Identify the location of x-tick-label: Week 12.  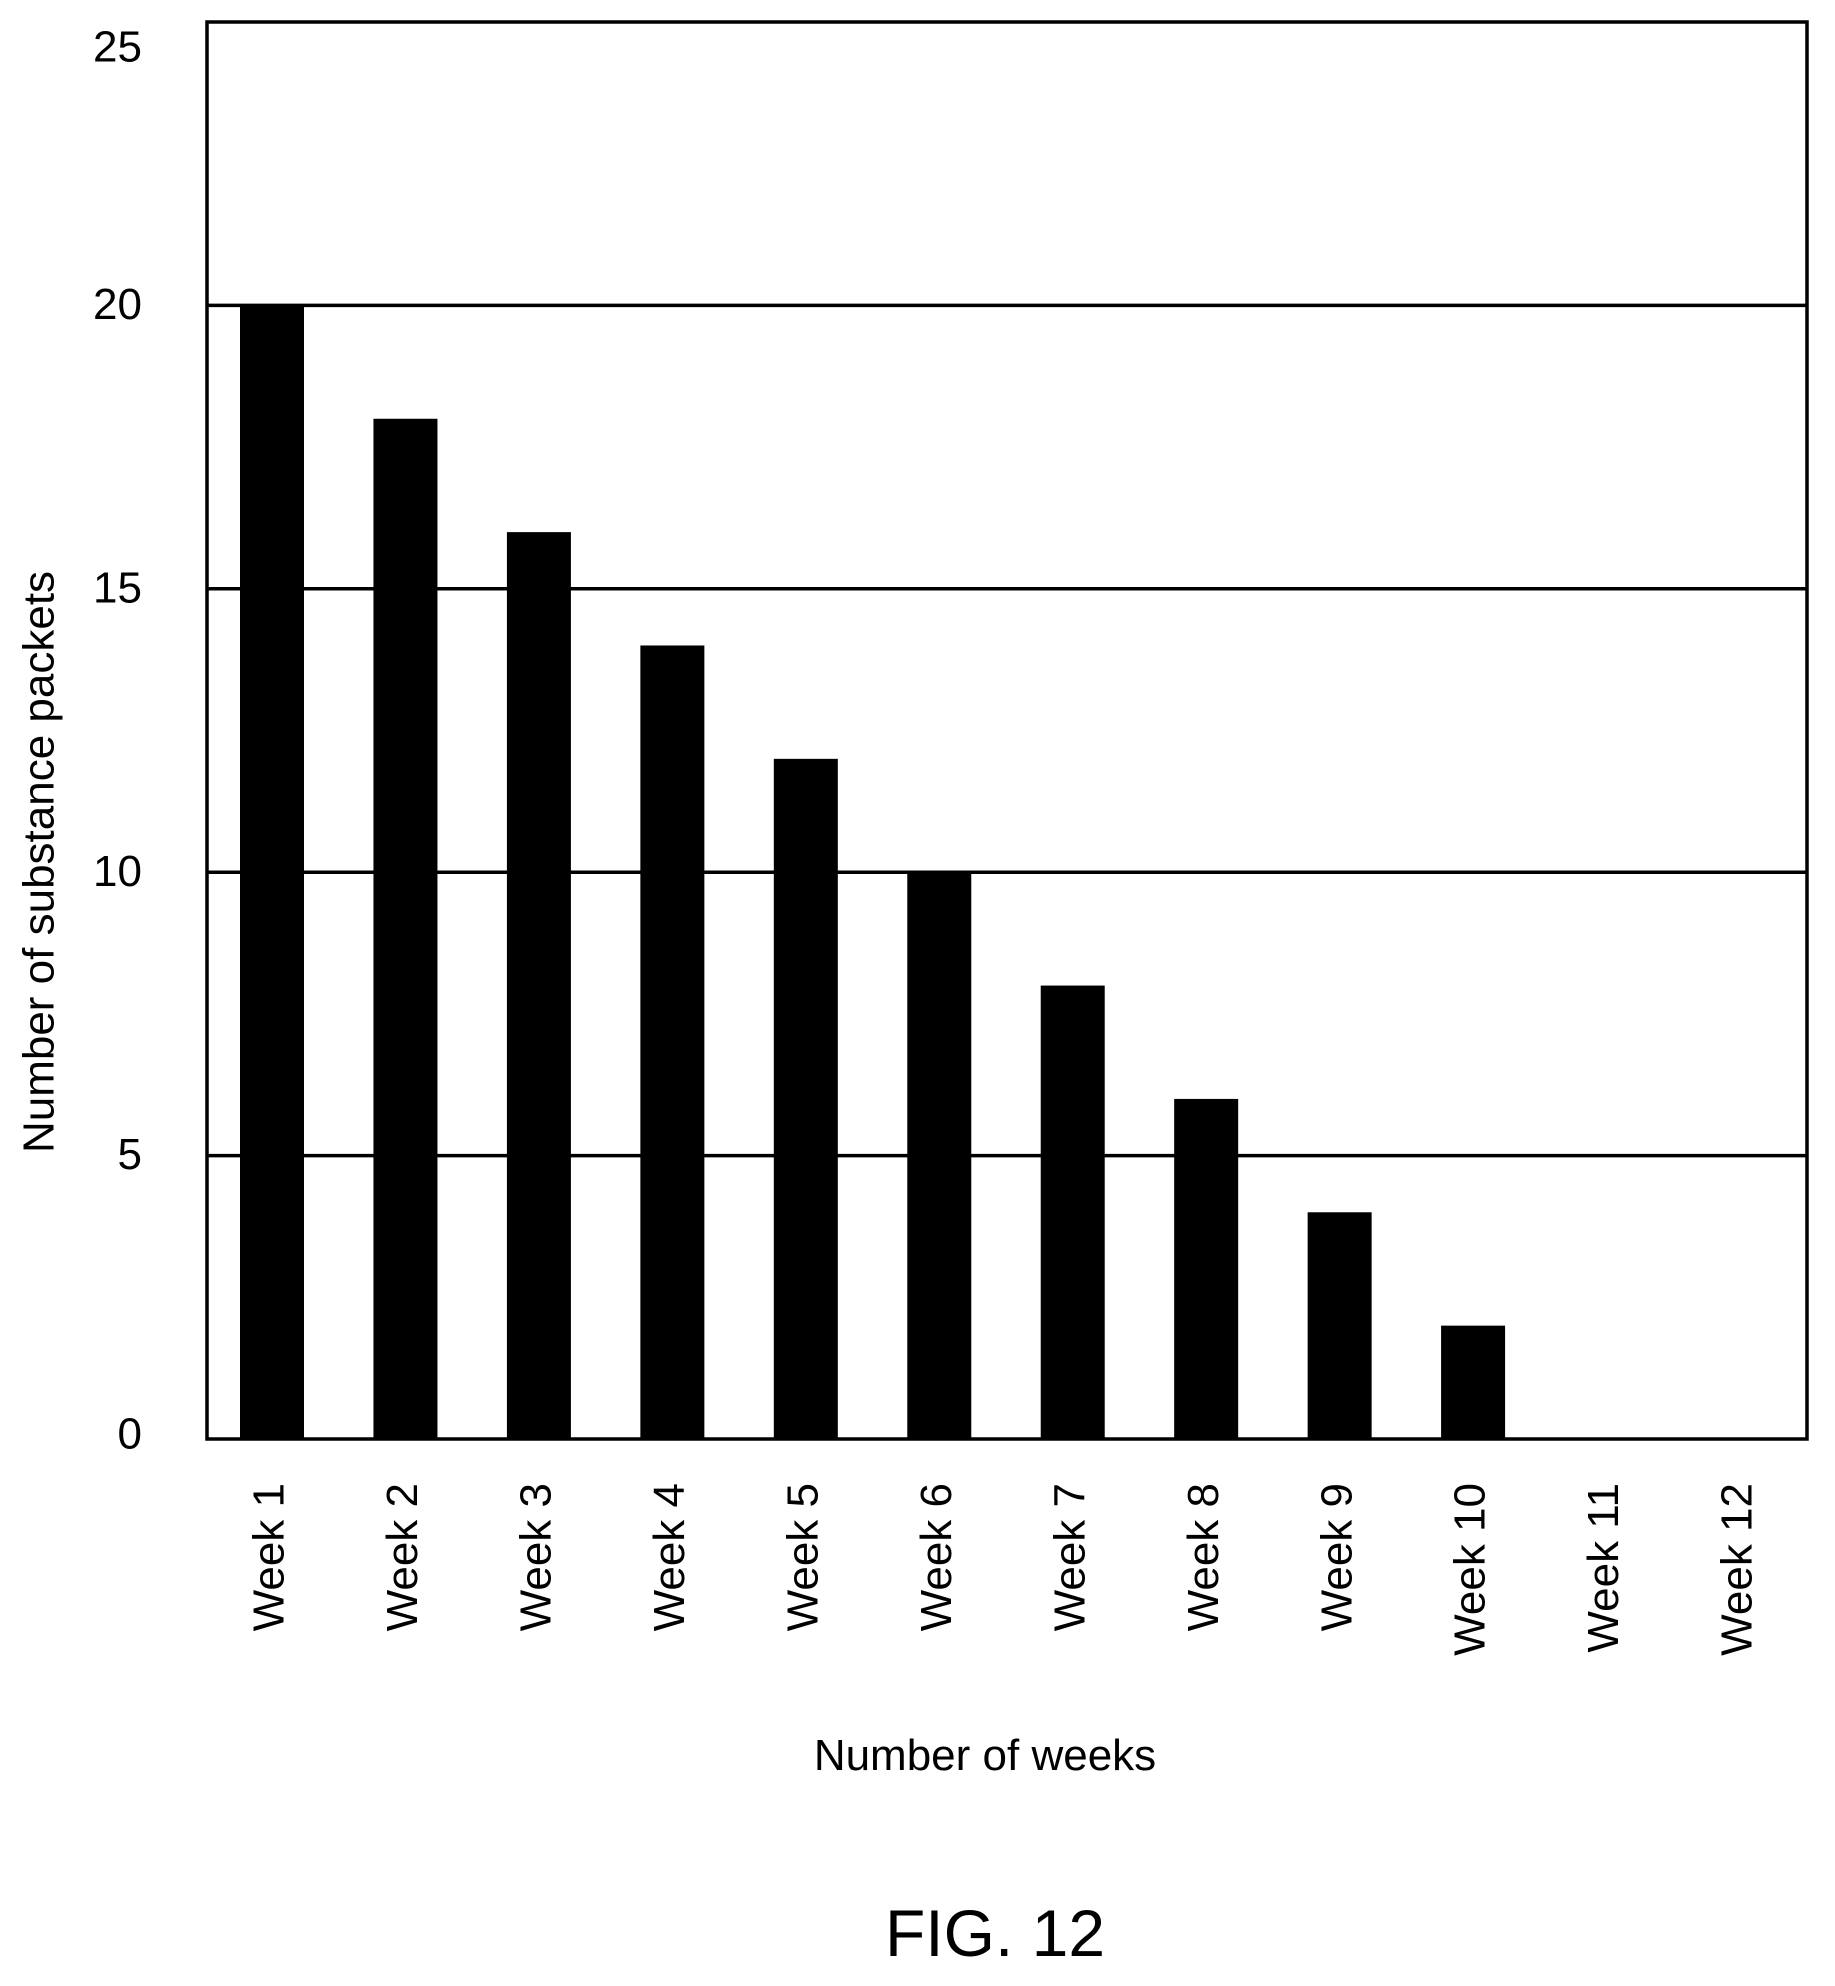
(1737, 1569).